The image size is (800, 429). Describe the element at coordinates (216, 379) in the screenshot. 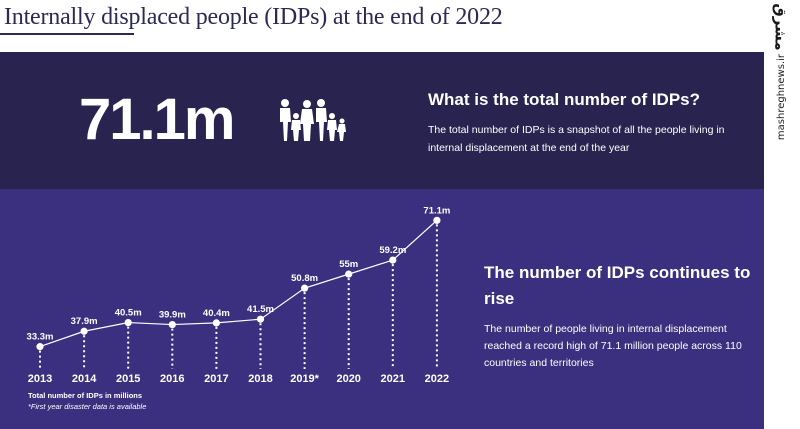

I see `year-label-4: 2017` at that location.